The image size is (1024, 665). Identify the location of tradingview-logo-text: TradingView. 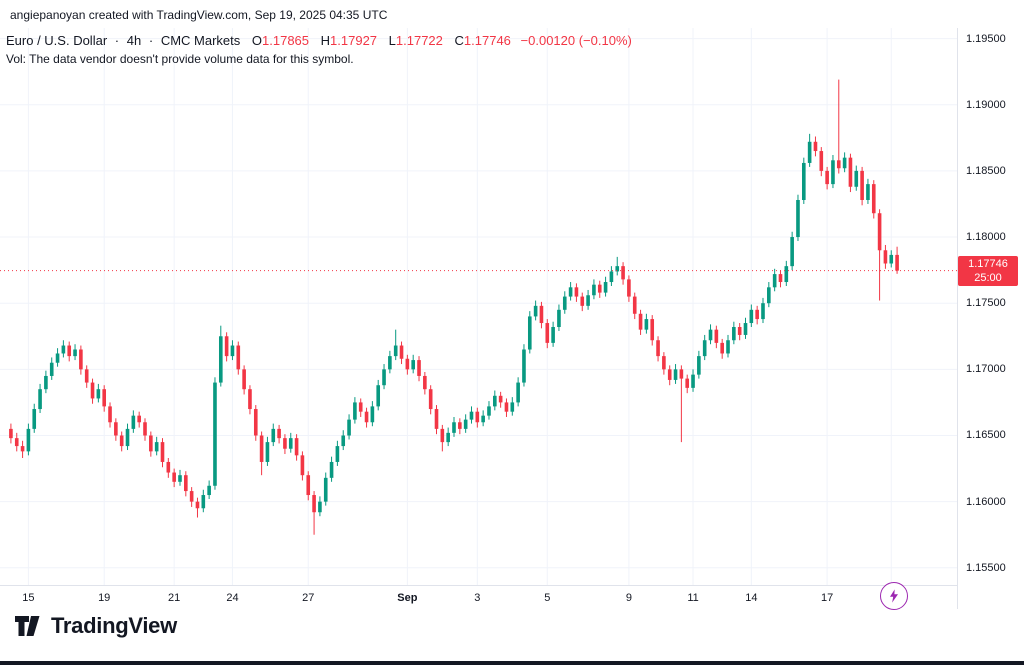
(114, 625).